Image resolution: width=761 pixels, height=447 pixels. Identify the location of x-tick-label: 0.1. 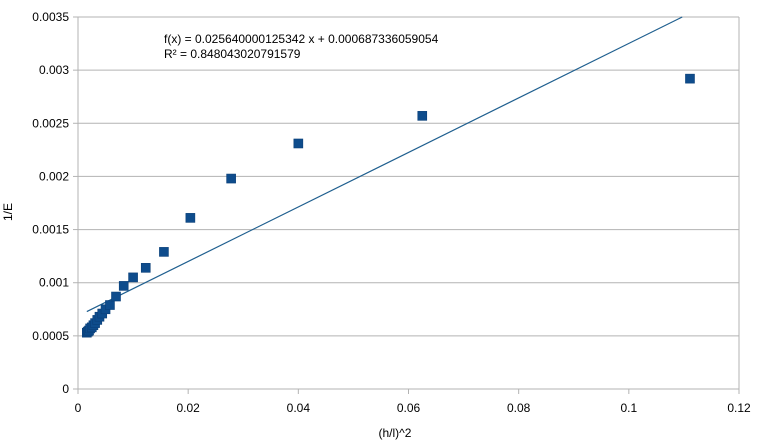
(628, 408).